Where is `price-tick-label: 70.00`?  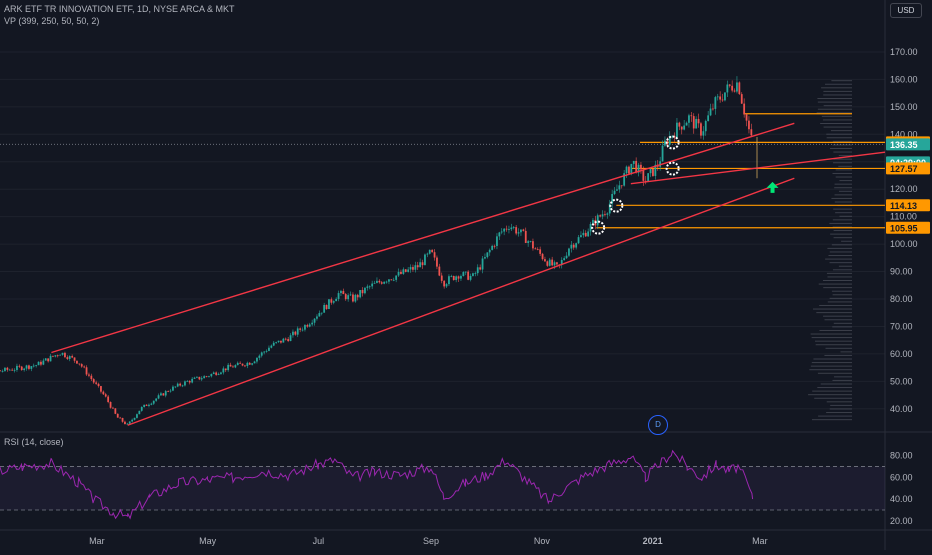
price-tick-label: 70.00 is located at coordinates (901, 326).